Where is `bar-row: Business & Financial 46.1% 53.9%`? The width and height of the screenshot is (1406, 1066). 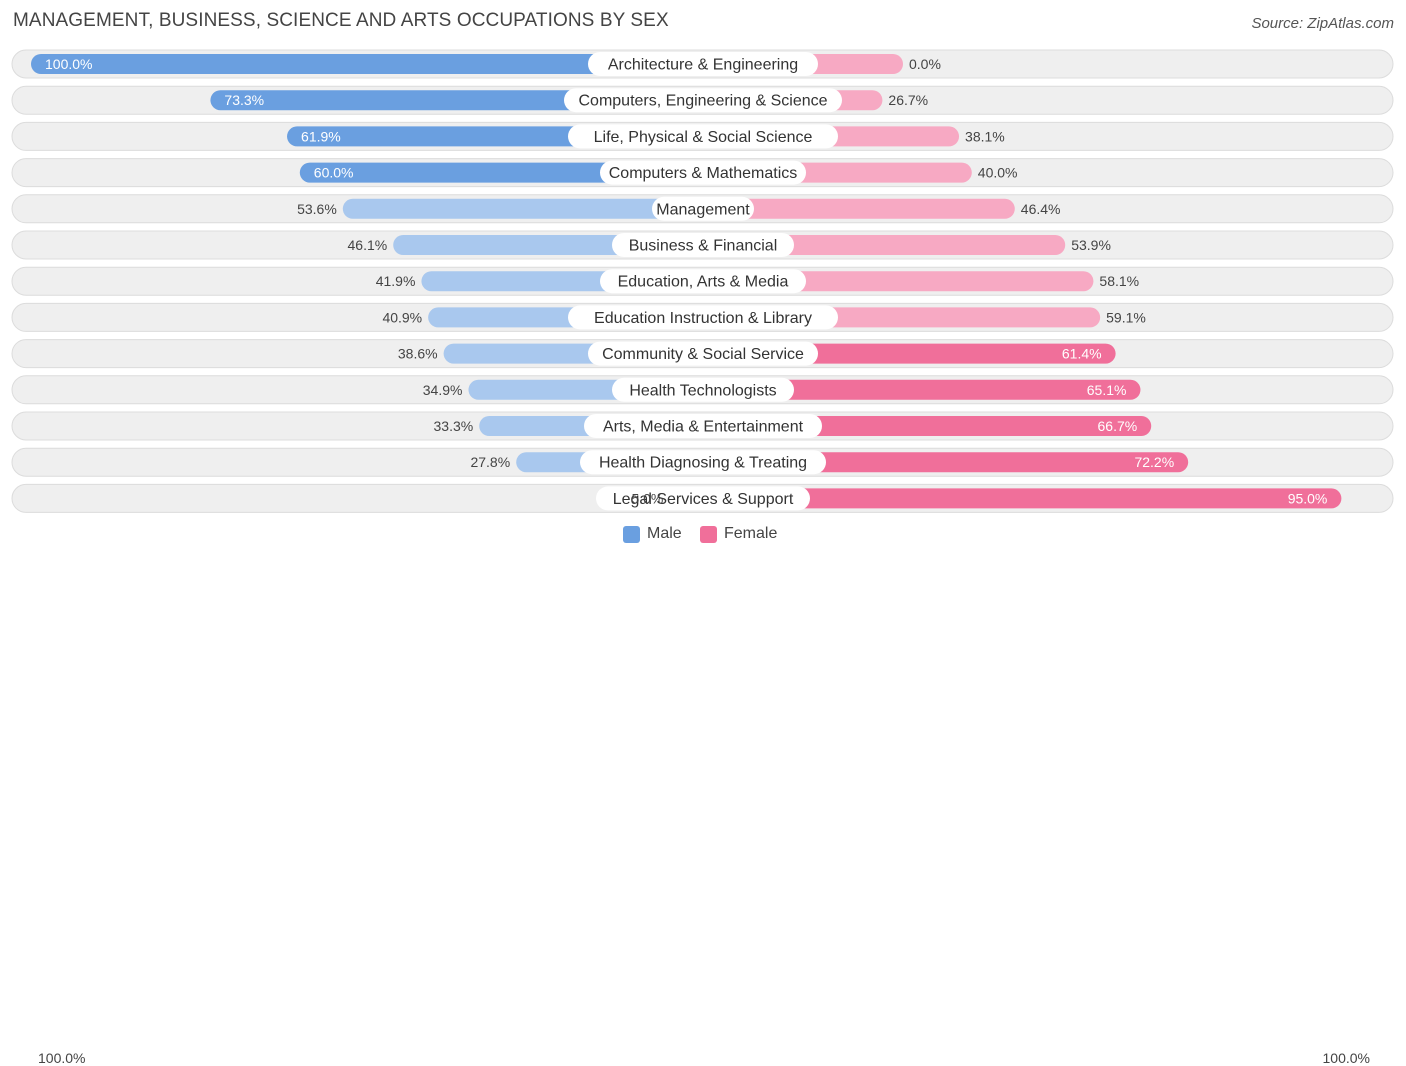
bar-row: Business & Financial 46.1% 53.9% is located at coordinates (702, 245).